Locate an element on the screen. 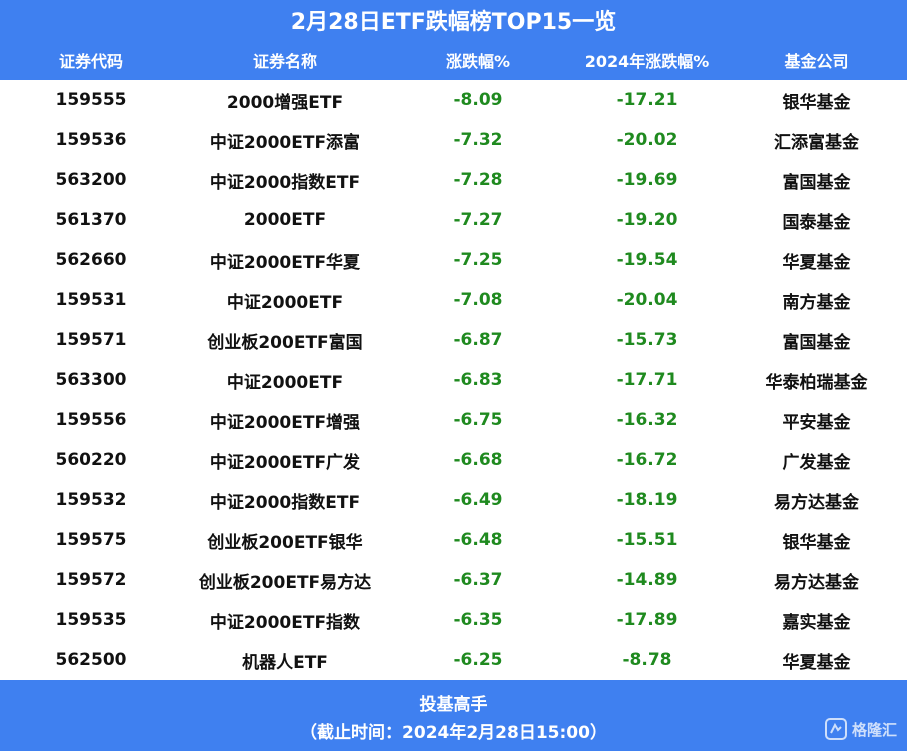  table-row: 562500 机器人ETF -6.25 -8.78 华夏基金 is located at coordinates (453, 660).